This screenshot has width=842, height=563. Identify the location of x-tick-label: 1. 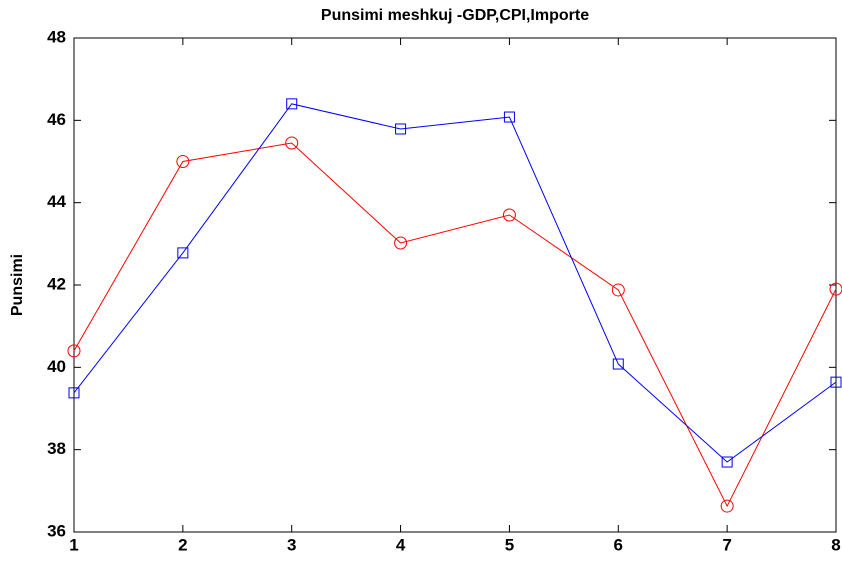
(73, 544).